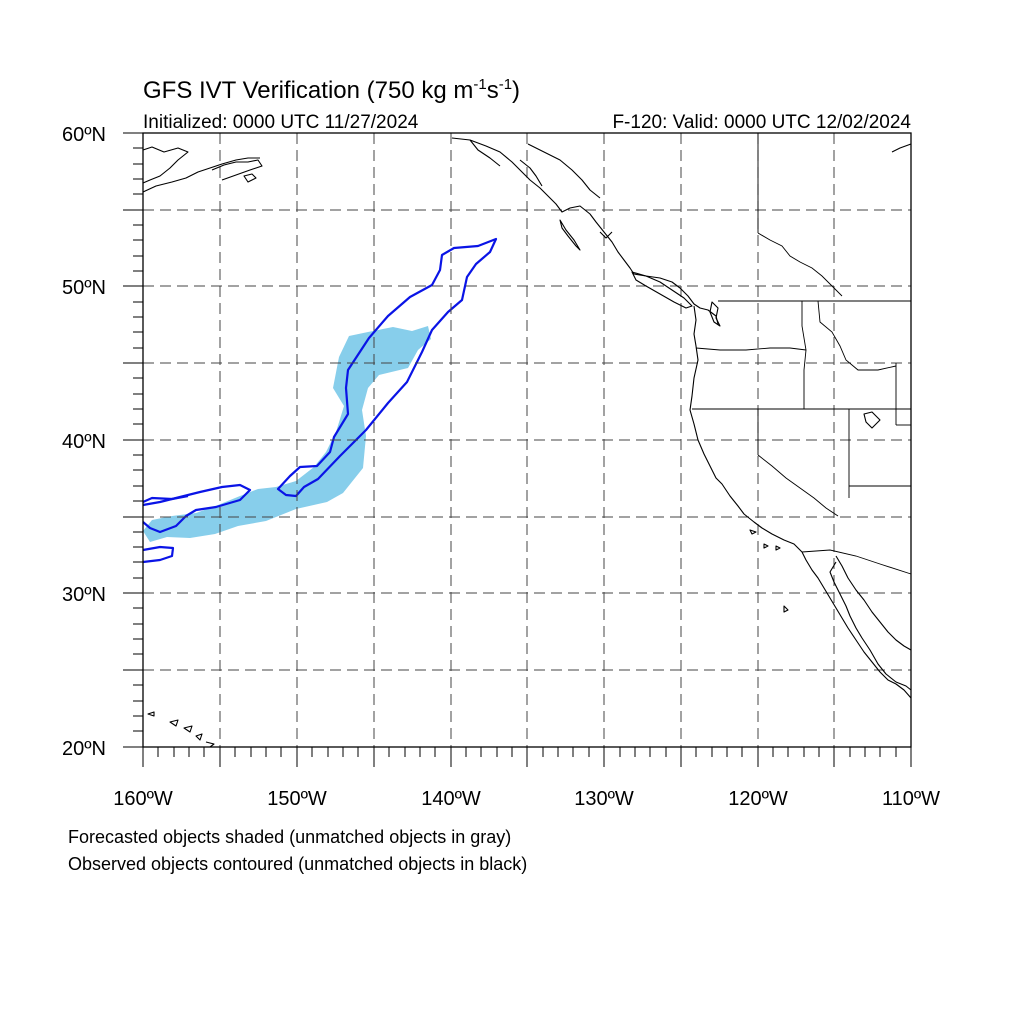 Image resolution: width=1024 pixels, height=1024 pixels. Describe the element at coordinates (297, 799) in the screenshot. I see `lon-label: 150ºW` at that location.